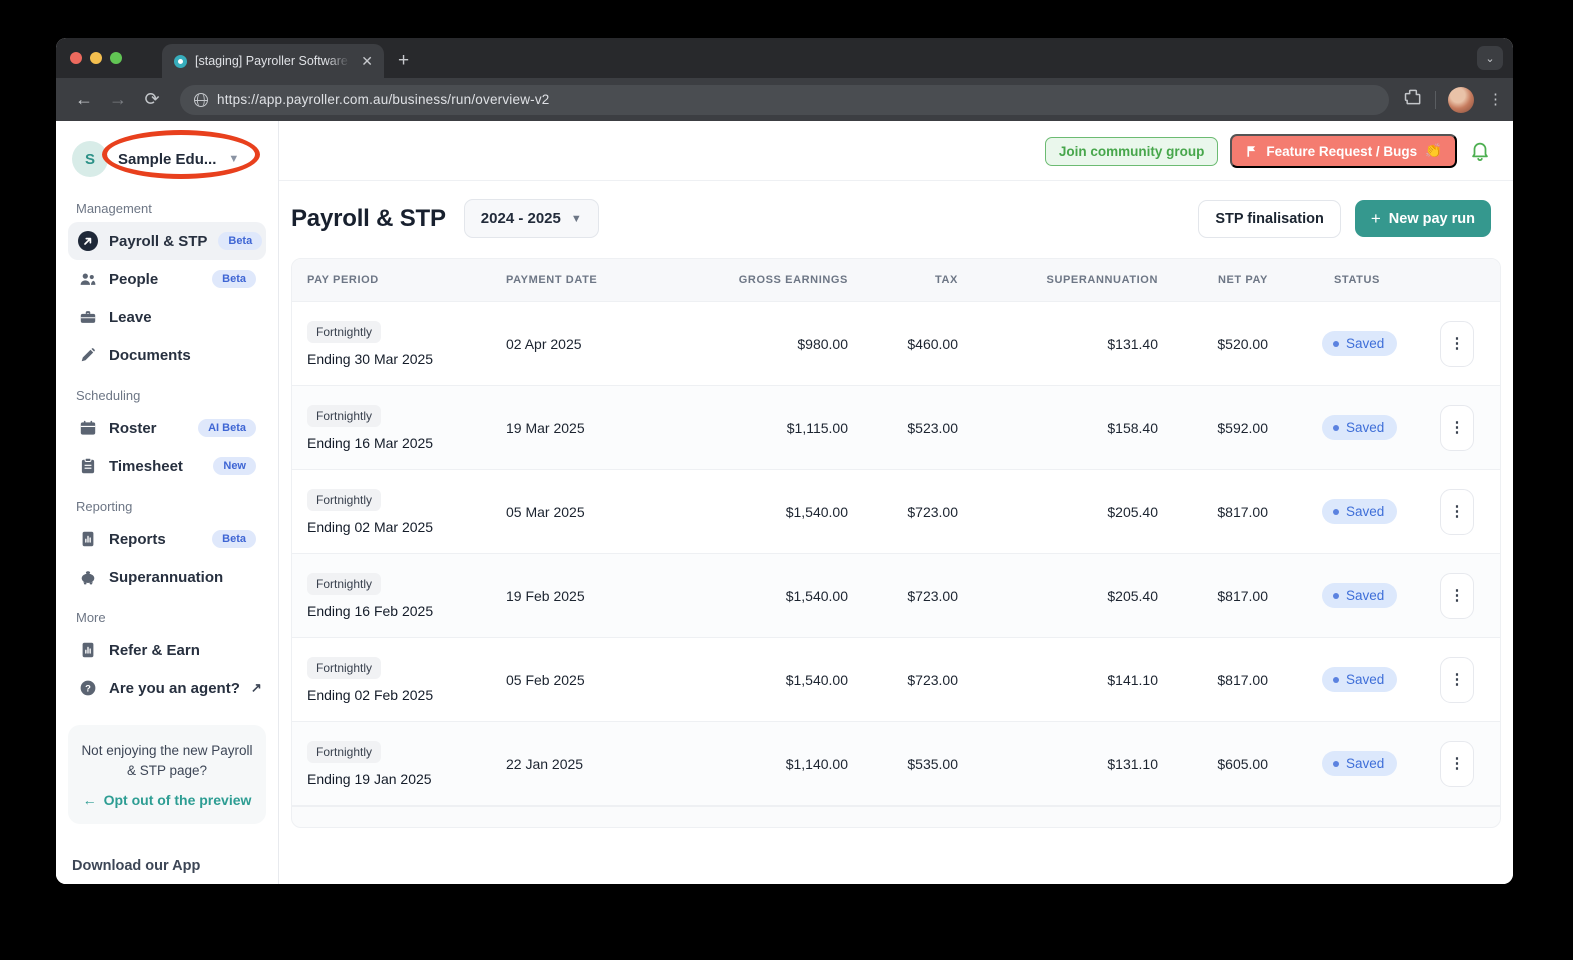 This screenshot has height=960, width=1573. Describe the element at coordinates (201, 99) in the screenshot. I see `site-info-icon` at that location.